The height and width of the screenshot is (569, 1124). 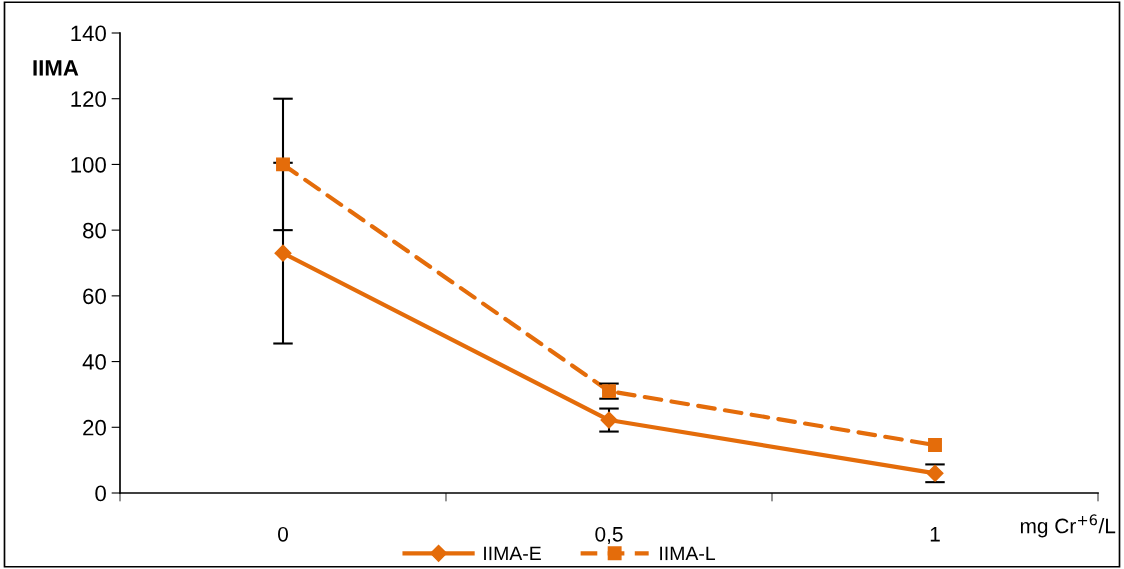 What do you see at coordinates (935, 534) in the screenshot?
I see `x-tick-label: 1` at bounding box center [935, 534].